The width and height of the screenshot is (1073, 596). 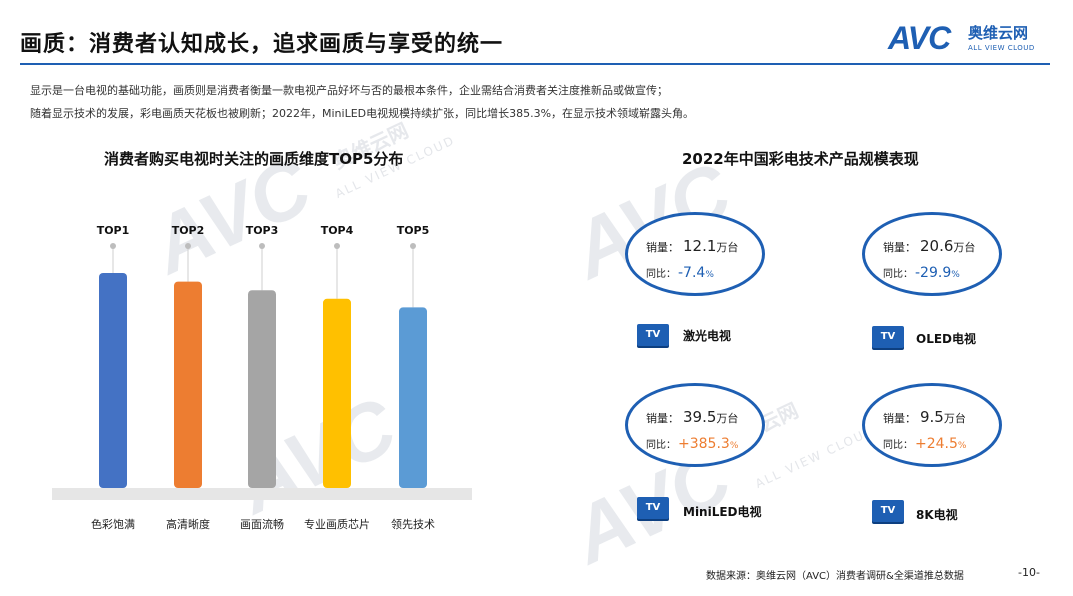 What do you see at coordinates (933, 273) in the screenshot?
I see `yoy-value: -29.9` at bounding box center [933, 273].